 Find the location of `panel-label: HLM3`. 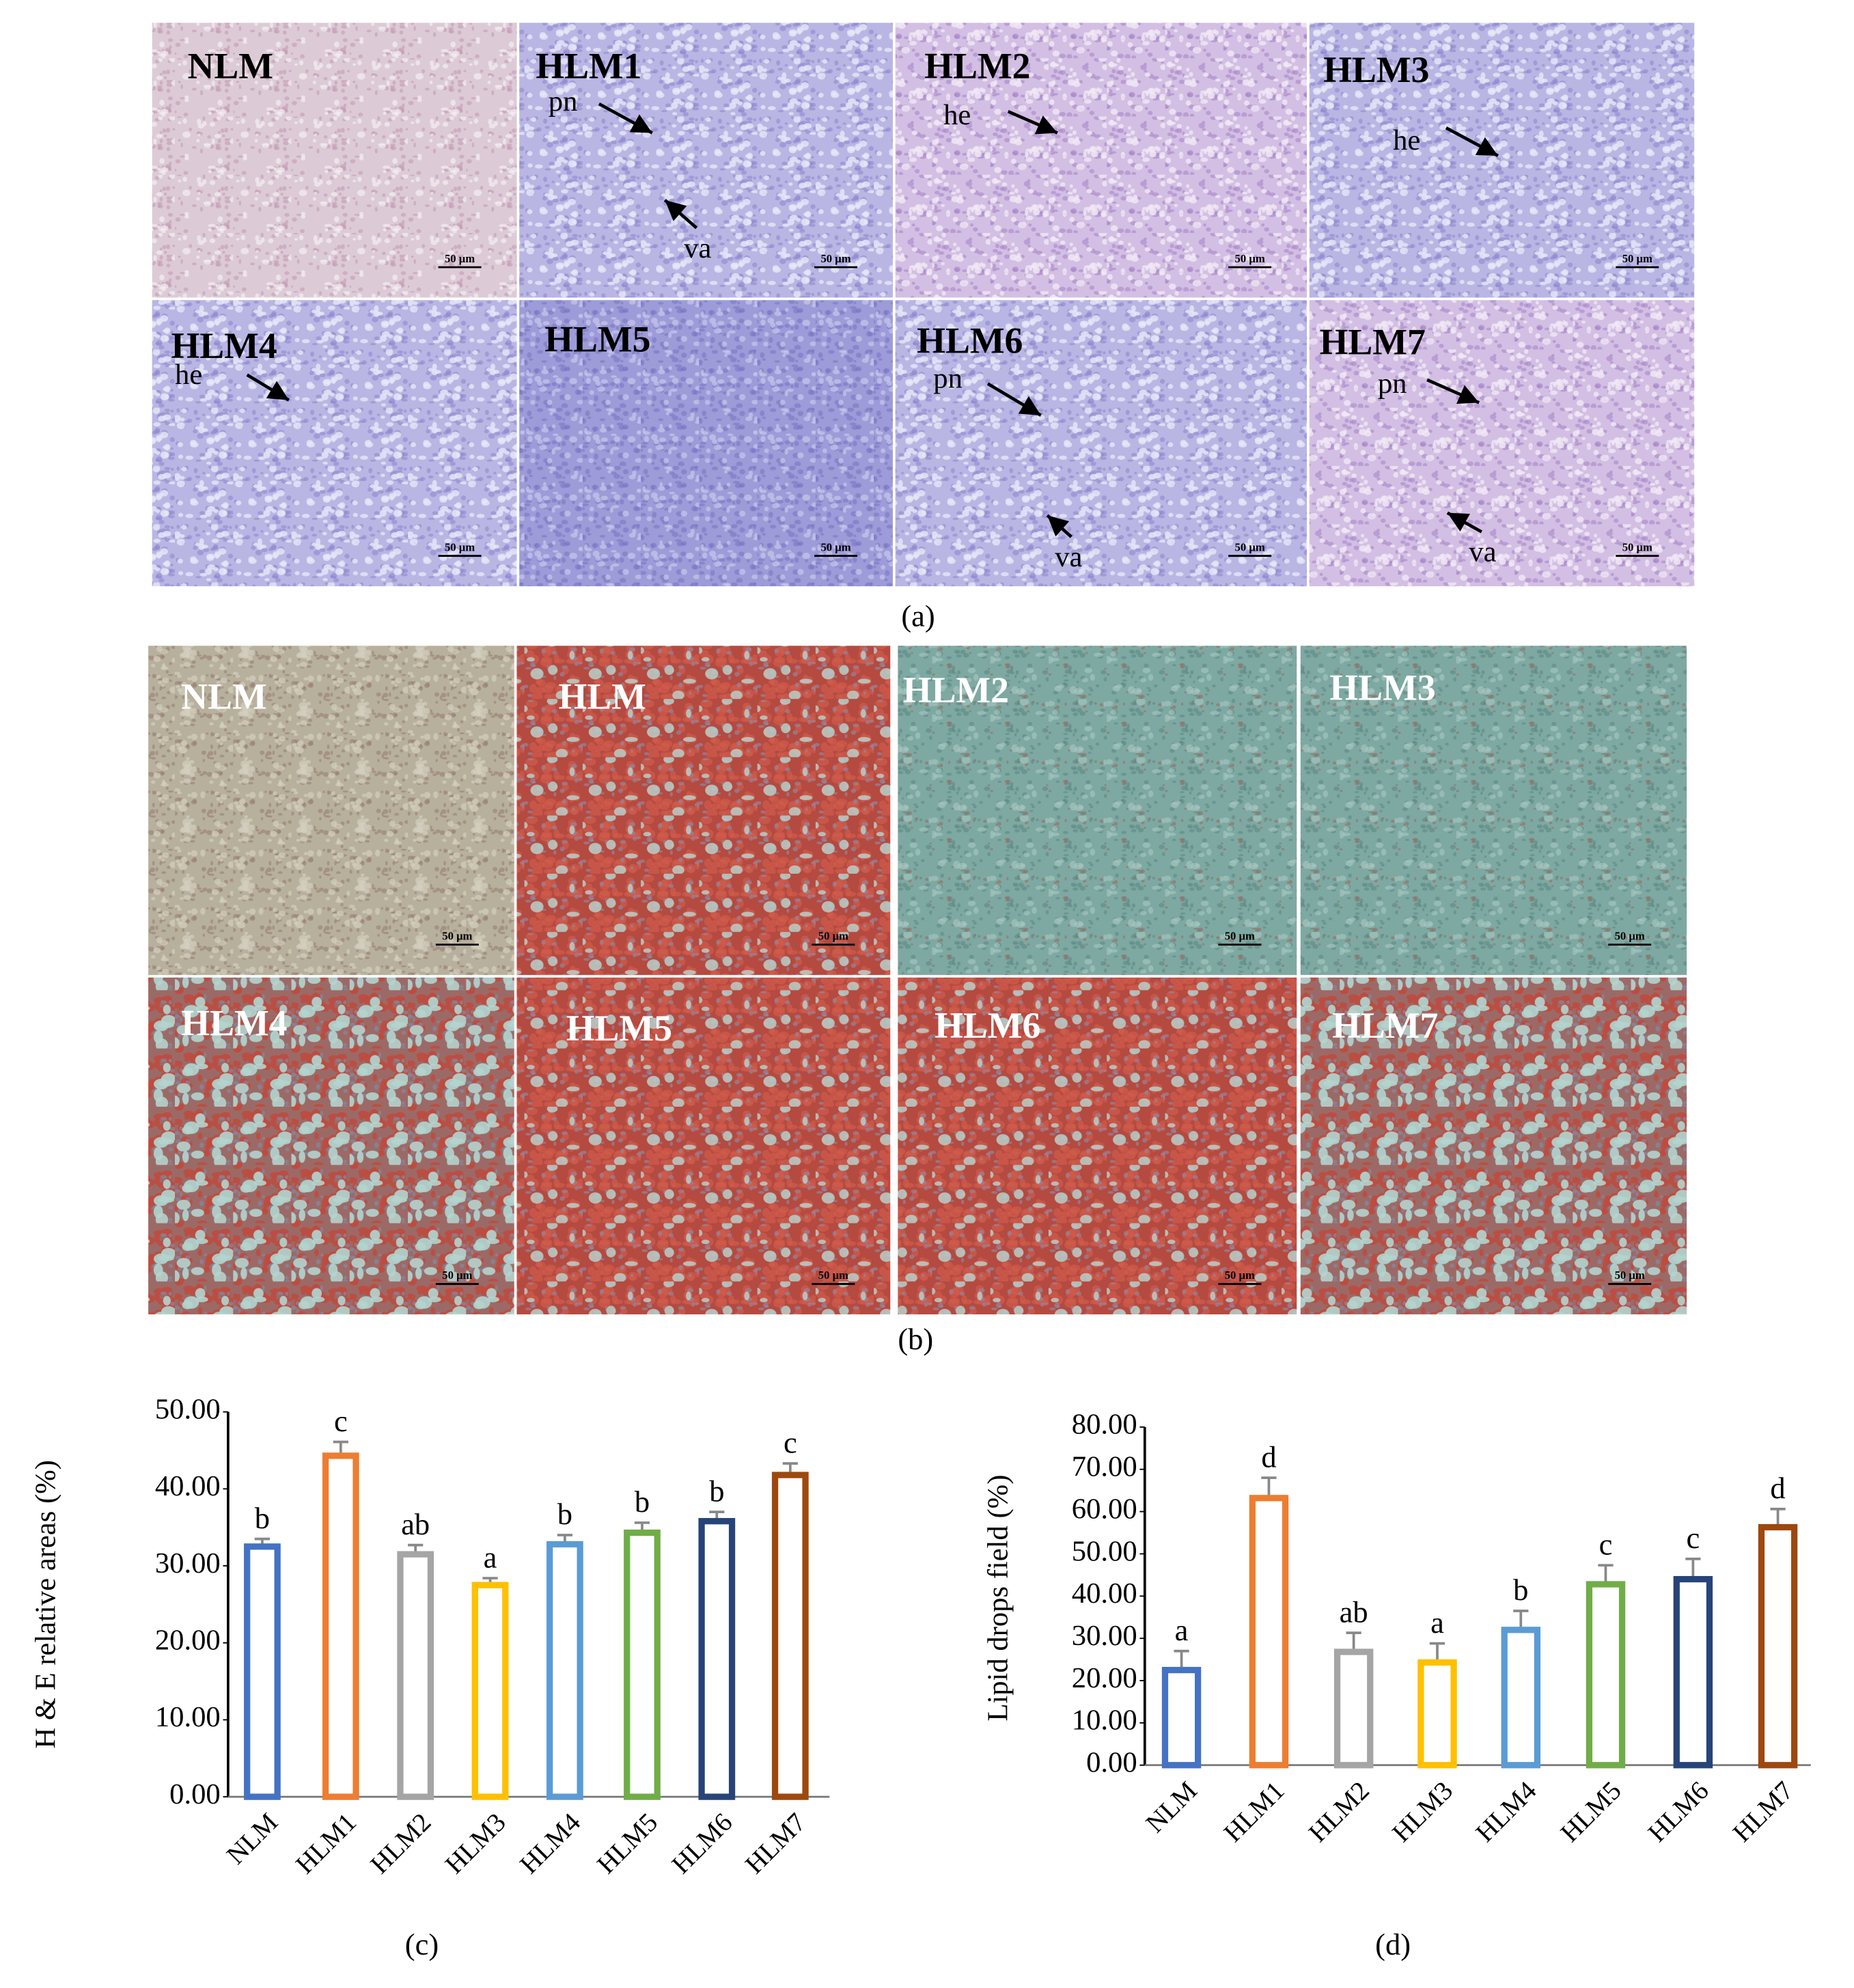

panel-label: HLM3 is located at coordinates (1382, 687).